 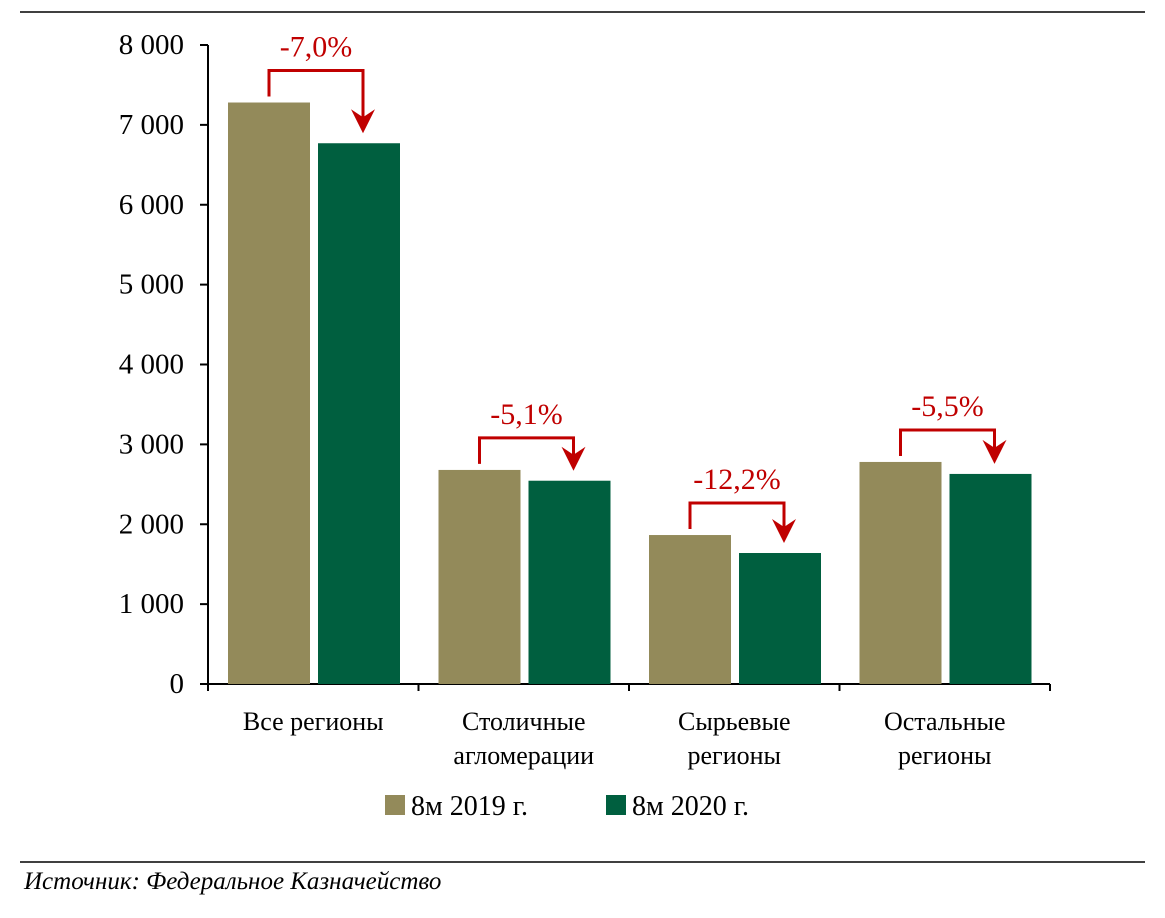 I want to click on legend-2020-label: 8м 2020 г., so click(x=690, y=806).